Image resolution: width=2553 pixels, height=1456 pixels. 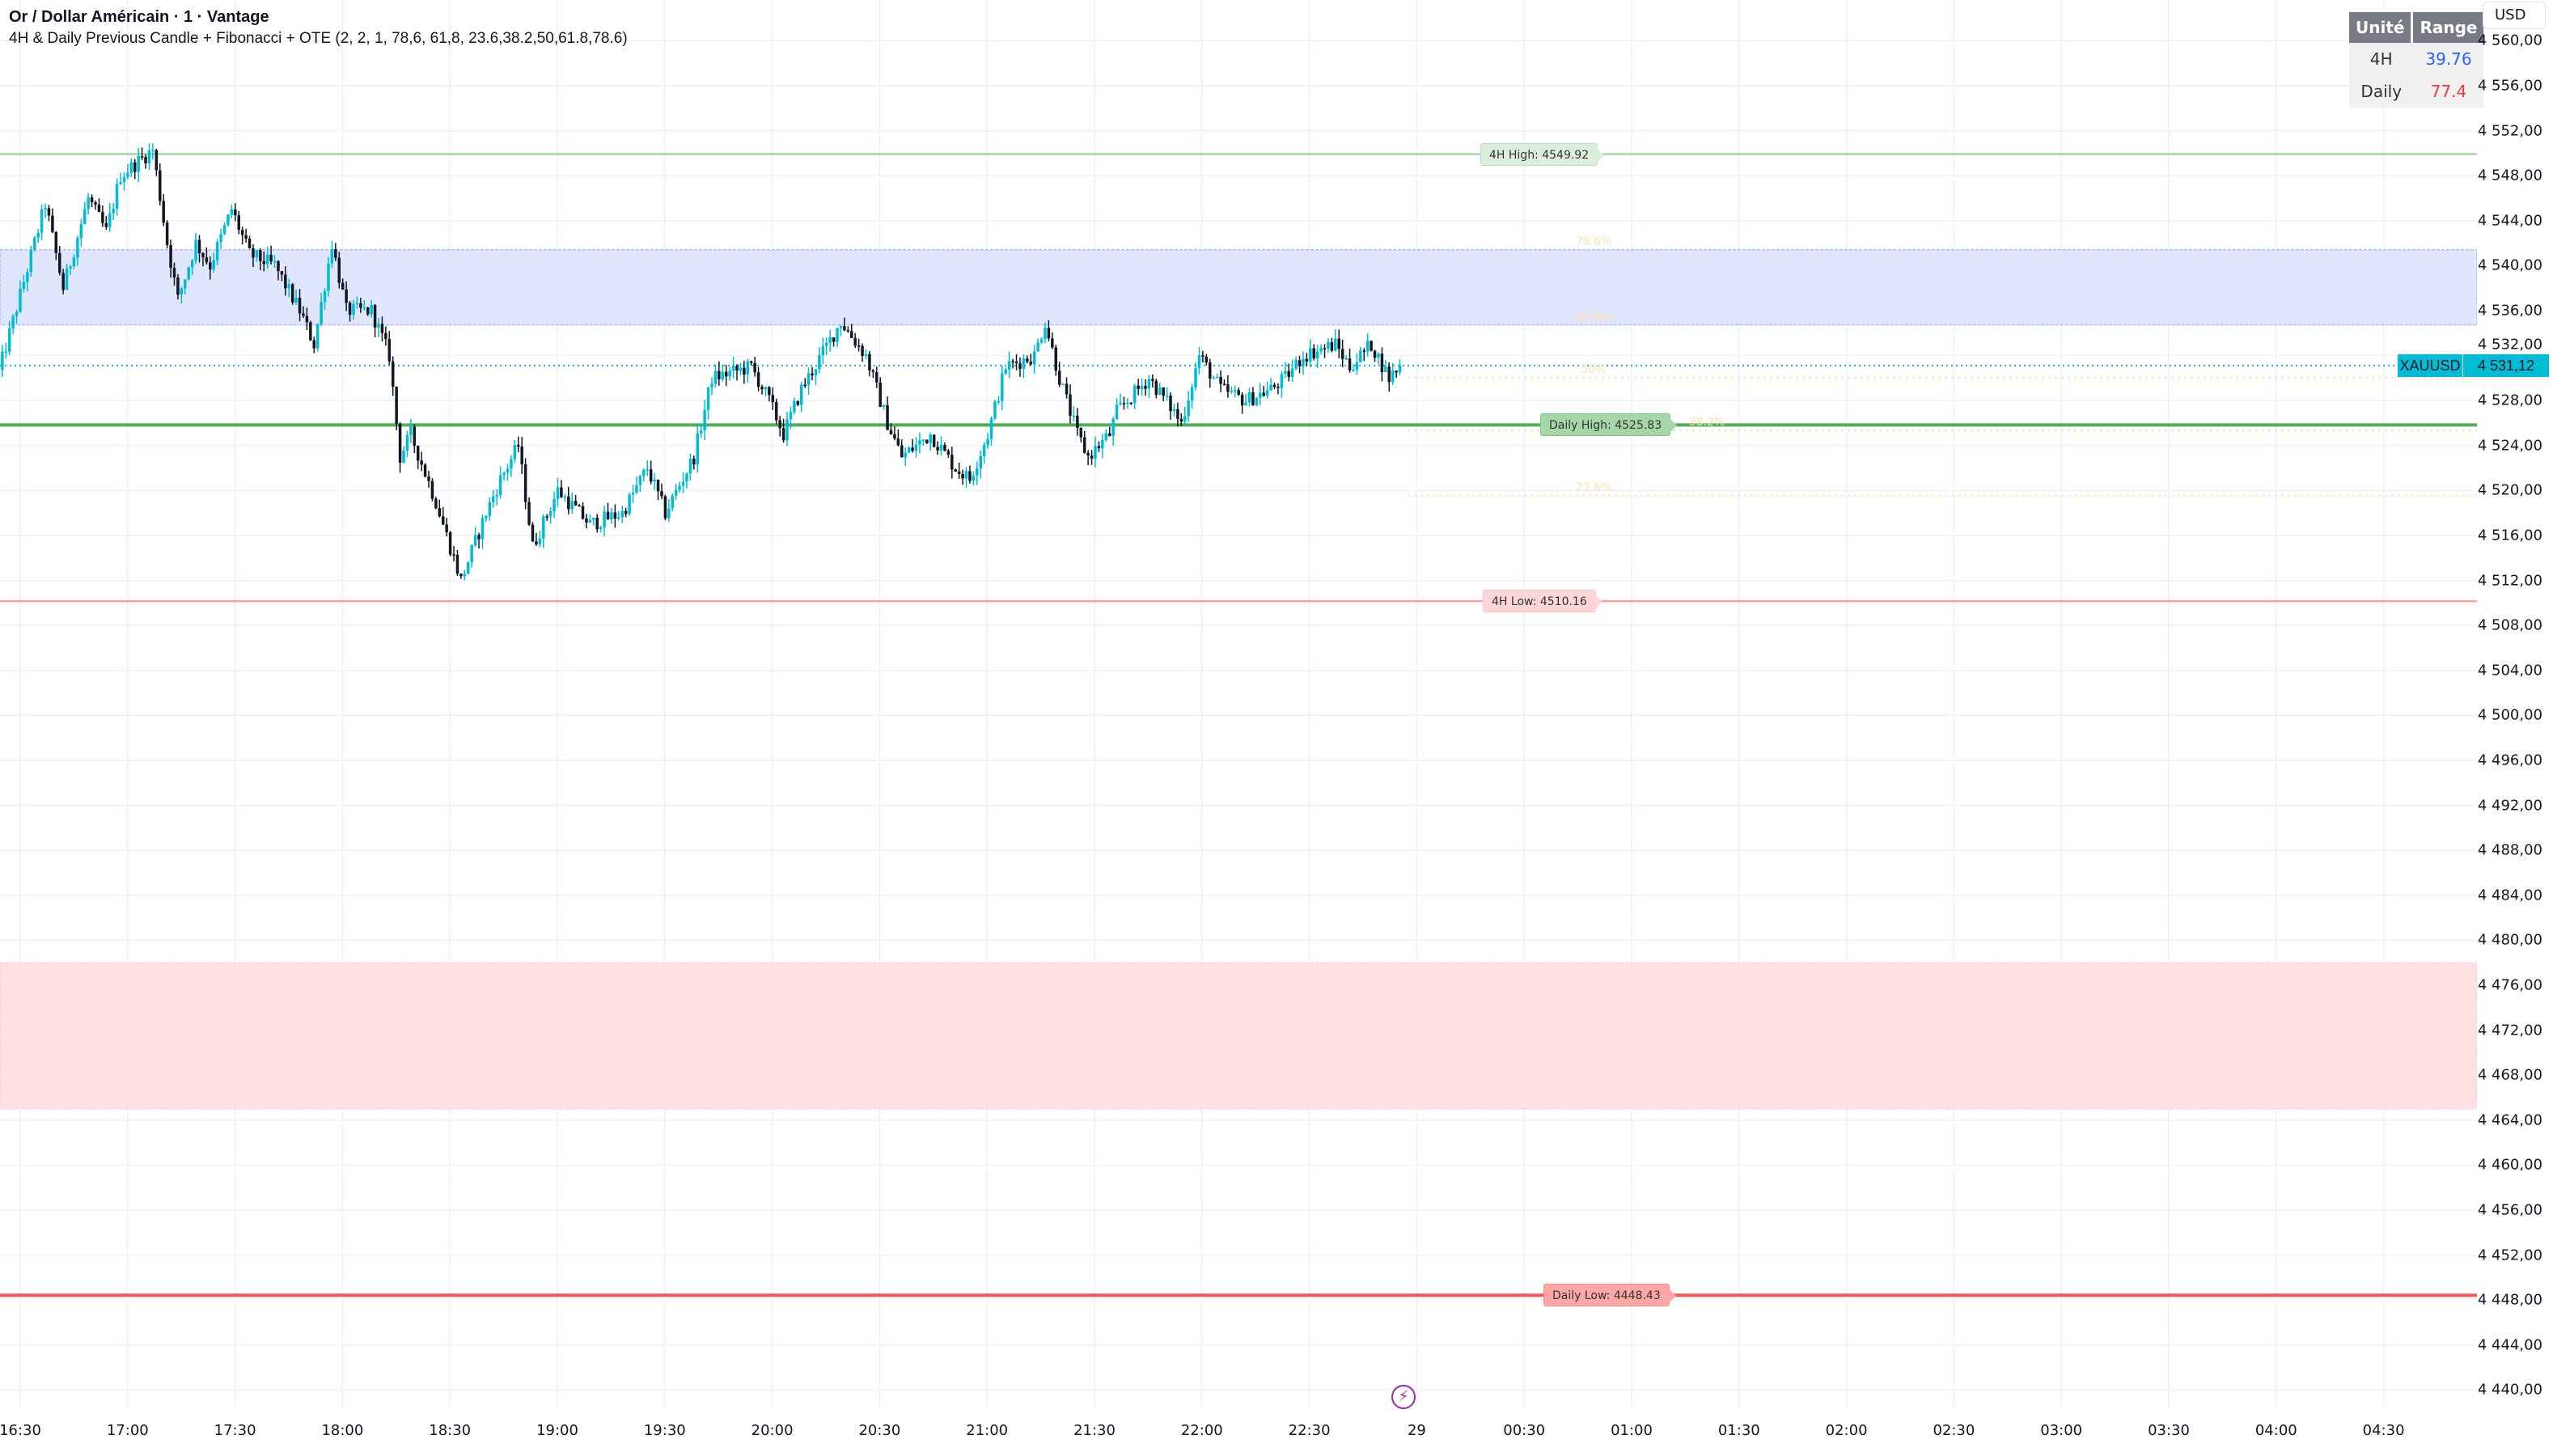 I want to click on price-tick-label: 4 508,00, so click(x=2509, y=625).